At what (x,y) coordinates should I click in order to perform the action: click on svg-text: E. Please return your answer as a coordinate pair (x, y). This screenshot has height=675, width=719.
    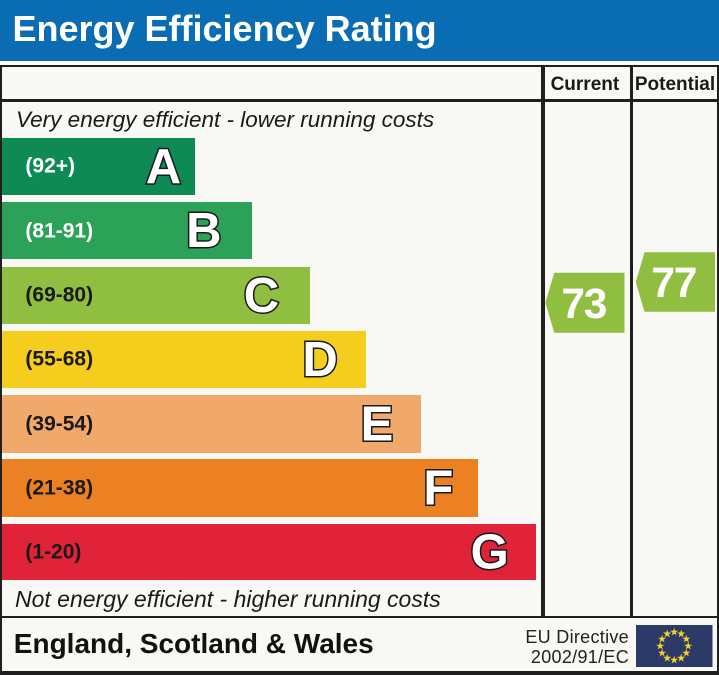
    Looking at the image, I should click on (377, 425).